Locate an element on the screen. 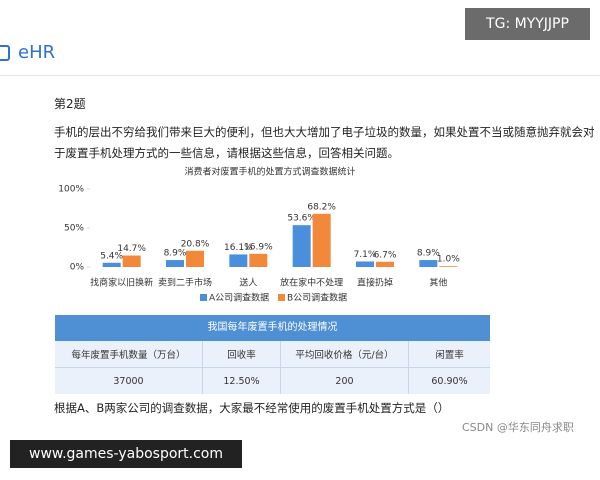  y-tick-label: 50% is located at coordinates (74, 229).